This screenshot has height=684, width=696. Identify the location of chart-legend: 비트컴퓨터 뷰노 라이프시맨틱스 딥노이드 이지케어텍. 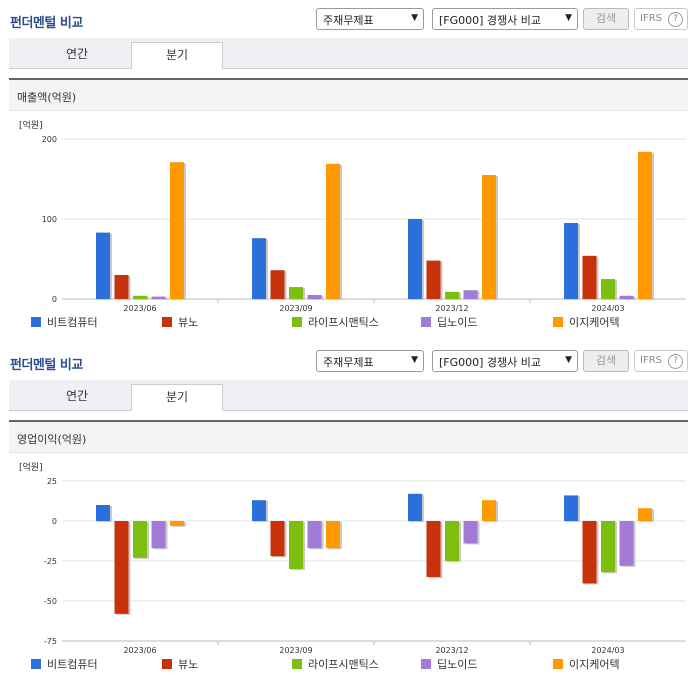
(348, 322).